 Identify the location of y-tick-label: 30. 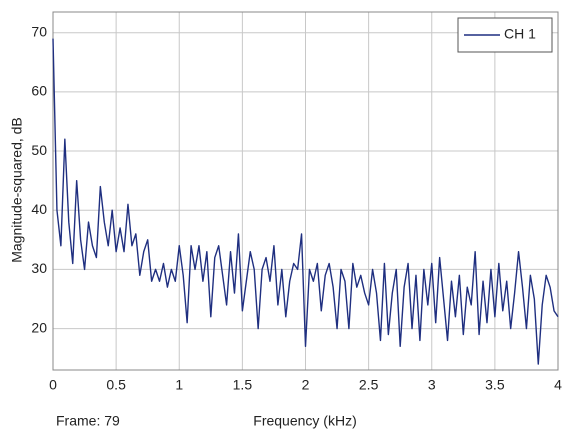
(39, 268).